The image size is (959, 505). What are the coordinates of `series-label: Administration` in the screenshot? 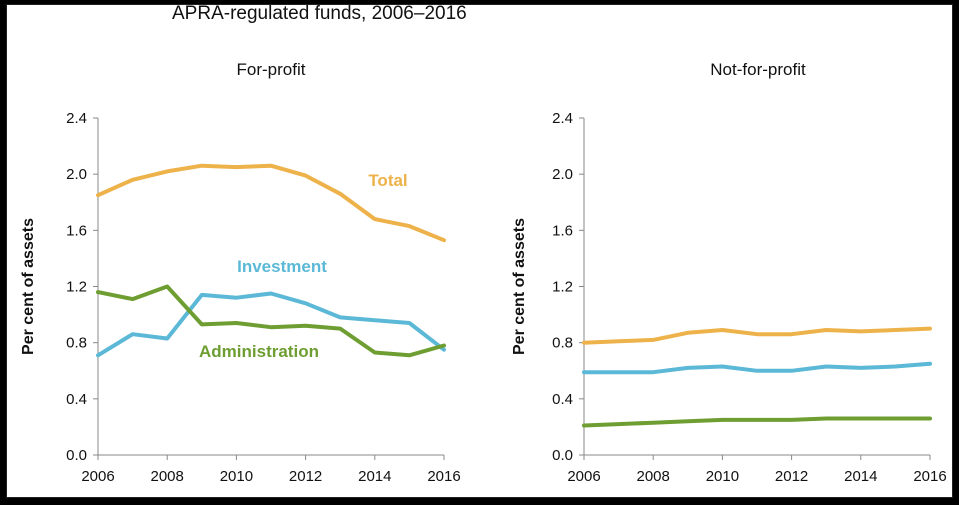 It's located at (259, 351).